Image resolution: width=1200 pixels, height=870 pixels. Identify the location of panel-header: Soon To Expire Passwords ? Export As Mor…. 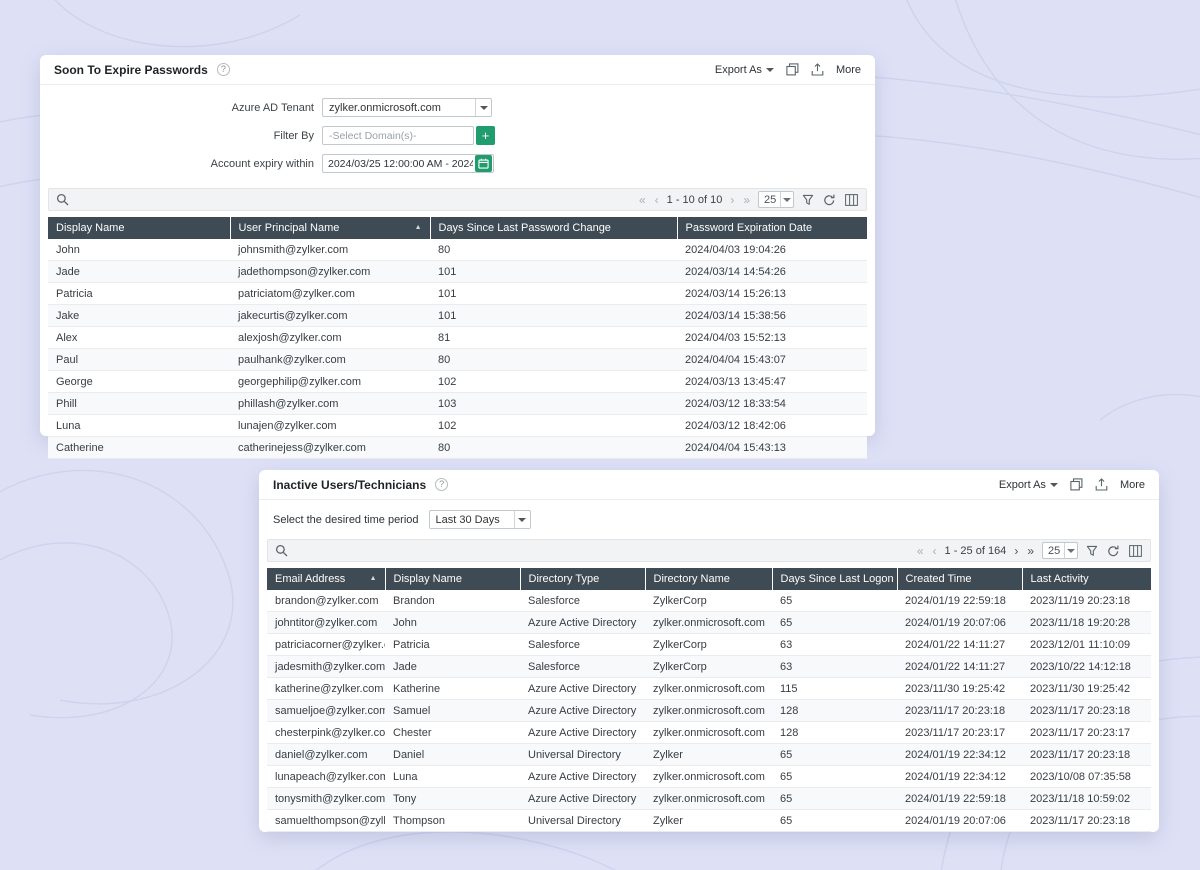
(457, 70).